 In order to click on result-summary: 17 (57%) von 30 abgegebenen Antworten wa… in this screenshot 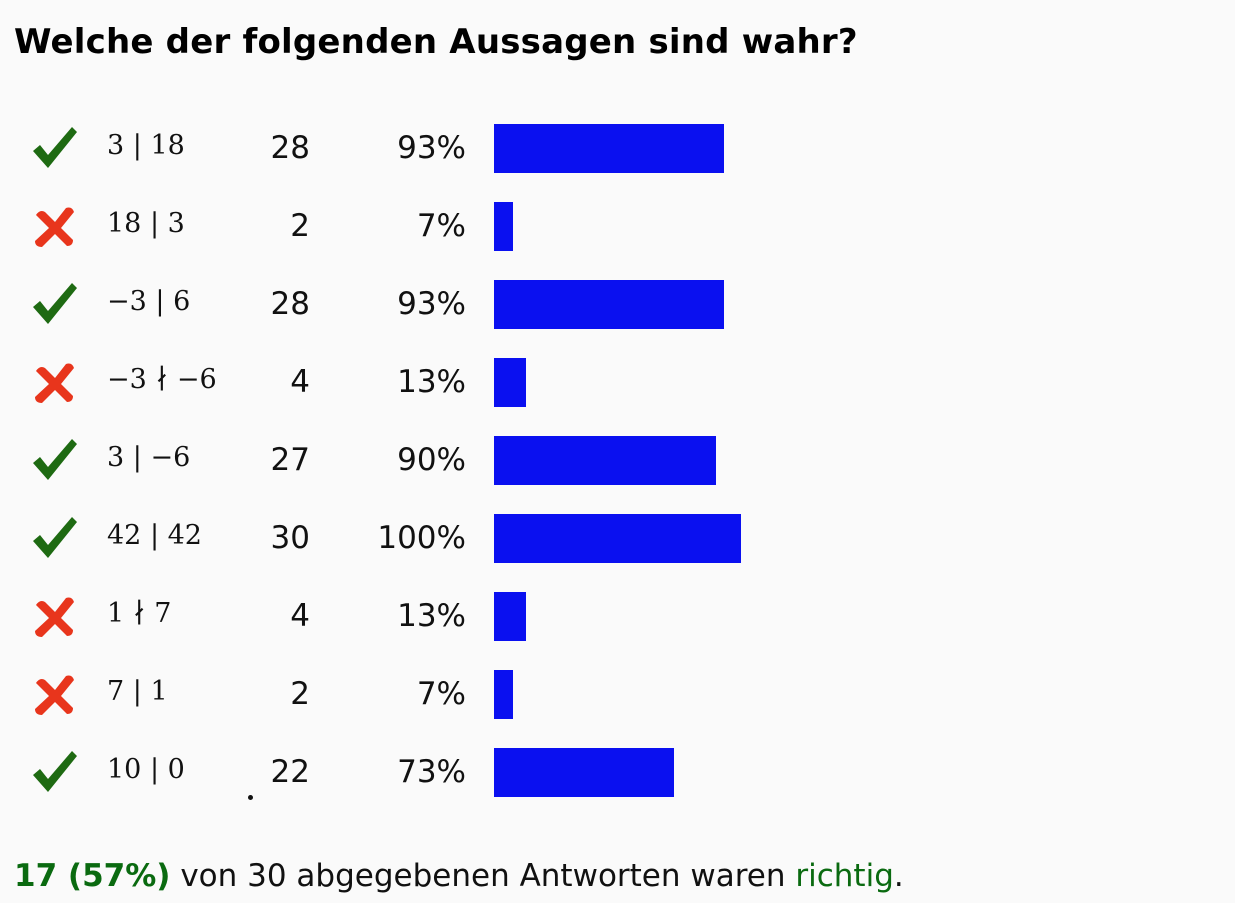, I will do `click(459, 876)`.